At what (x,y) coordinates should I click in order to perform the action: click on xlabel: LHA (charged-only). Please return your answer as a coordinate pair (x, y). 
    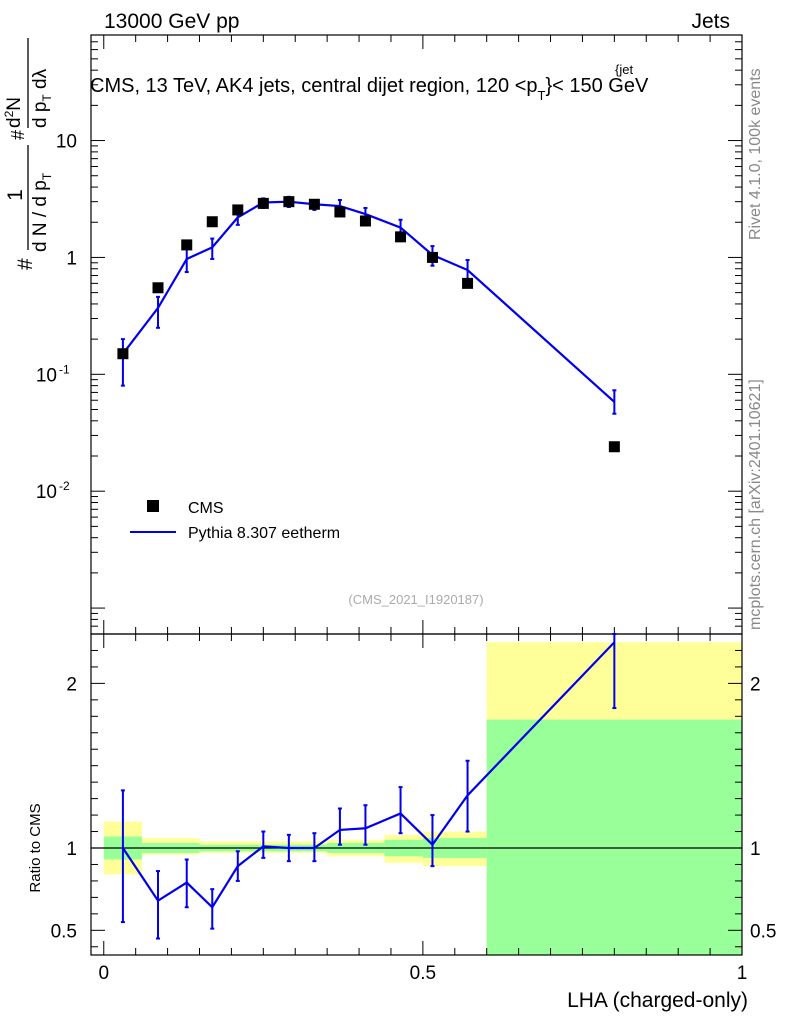
    Looking at the image, I should click on (657, 1000).